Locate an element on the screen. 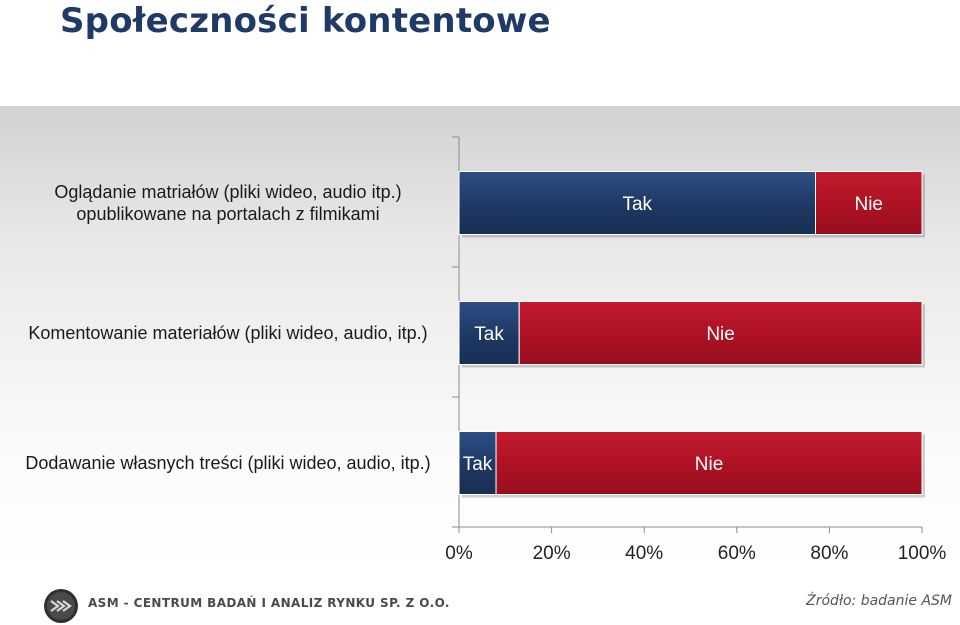 The image size is (960, 625). x-tick-label: 80% is located at coordinates (829, 553).